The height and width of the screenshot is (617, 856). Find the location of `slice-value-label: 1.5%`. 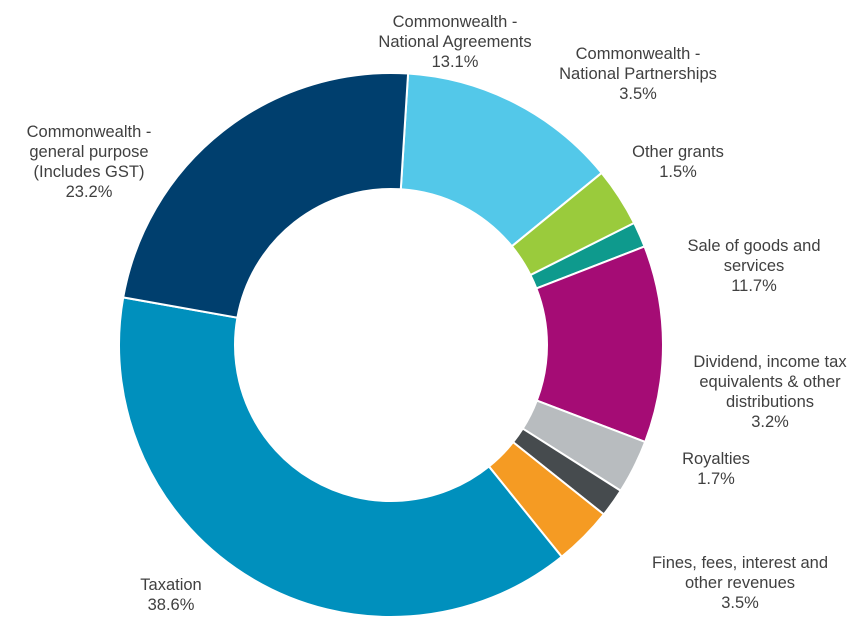

slice-value-label: 1.5% is located at coordinates (678, 172).